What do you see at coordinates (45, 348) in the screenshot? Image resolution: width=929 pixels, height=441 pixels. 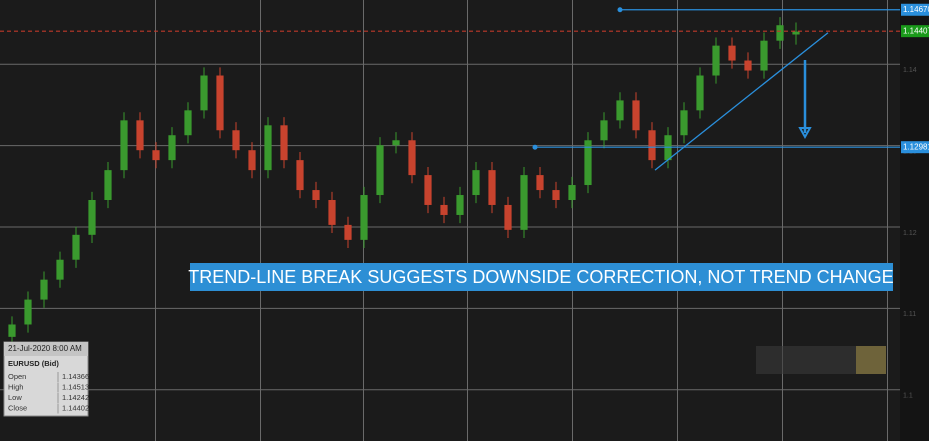 I see `info-date: 21-Jul-2020 8:00 AM` at bounding box center [45, 348].